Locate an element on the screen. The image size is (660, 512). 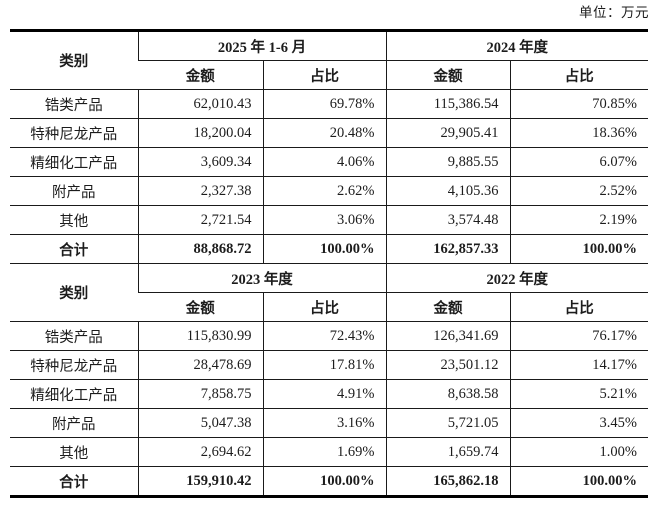
ratio-cell: 5.21% is located at coordinates (578, 394).